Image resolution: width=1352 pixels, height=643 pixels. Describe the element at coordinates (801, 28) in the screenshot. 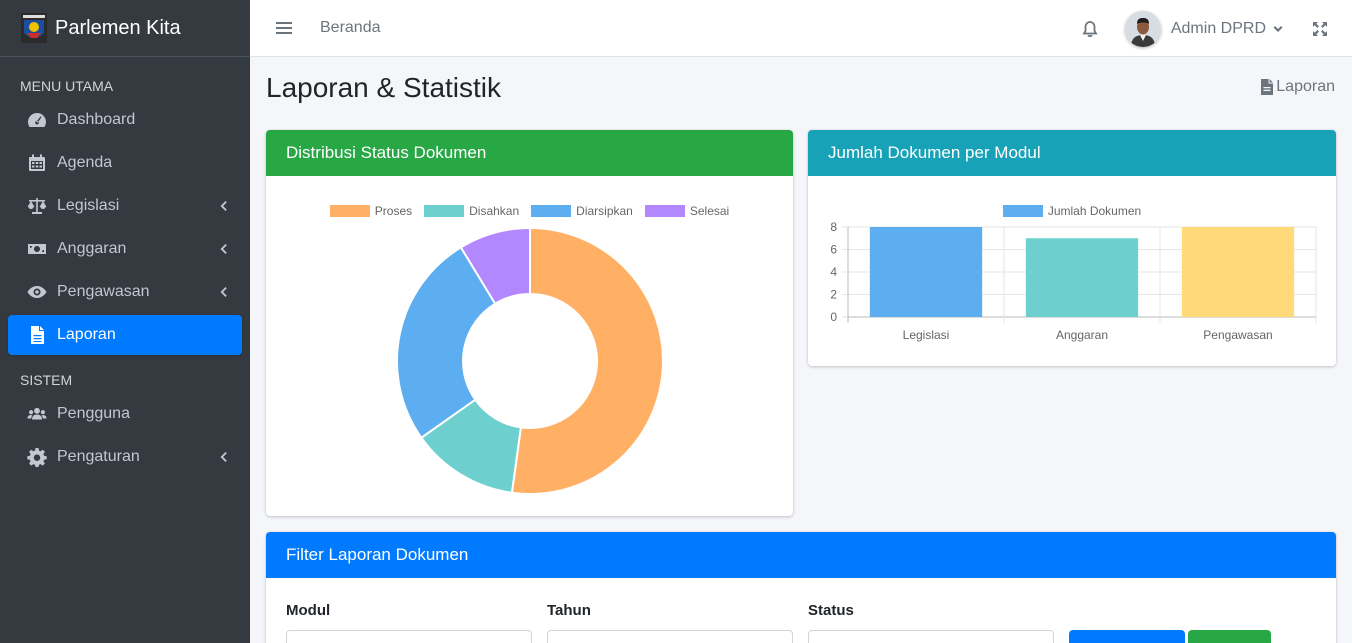

I see `topbar: Beranda Admin DPRD` at that location.